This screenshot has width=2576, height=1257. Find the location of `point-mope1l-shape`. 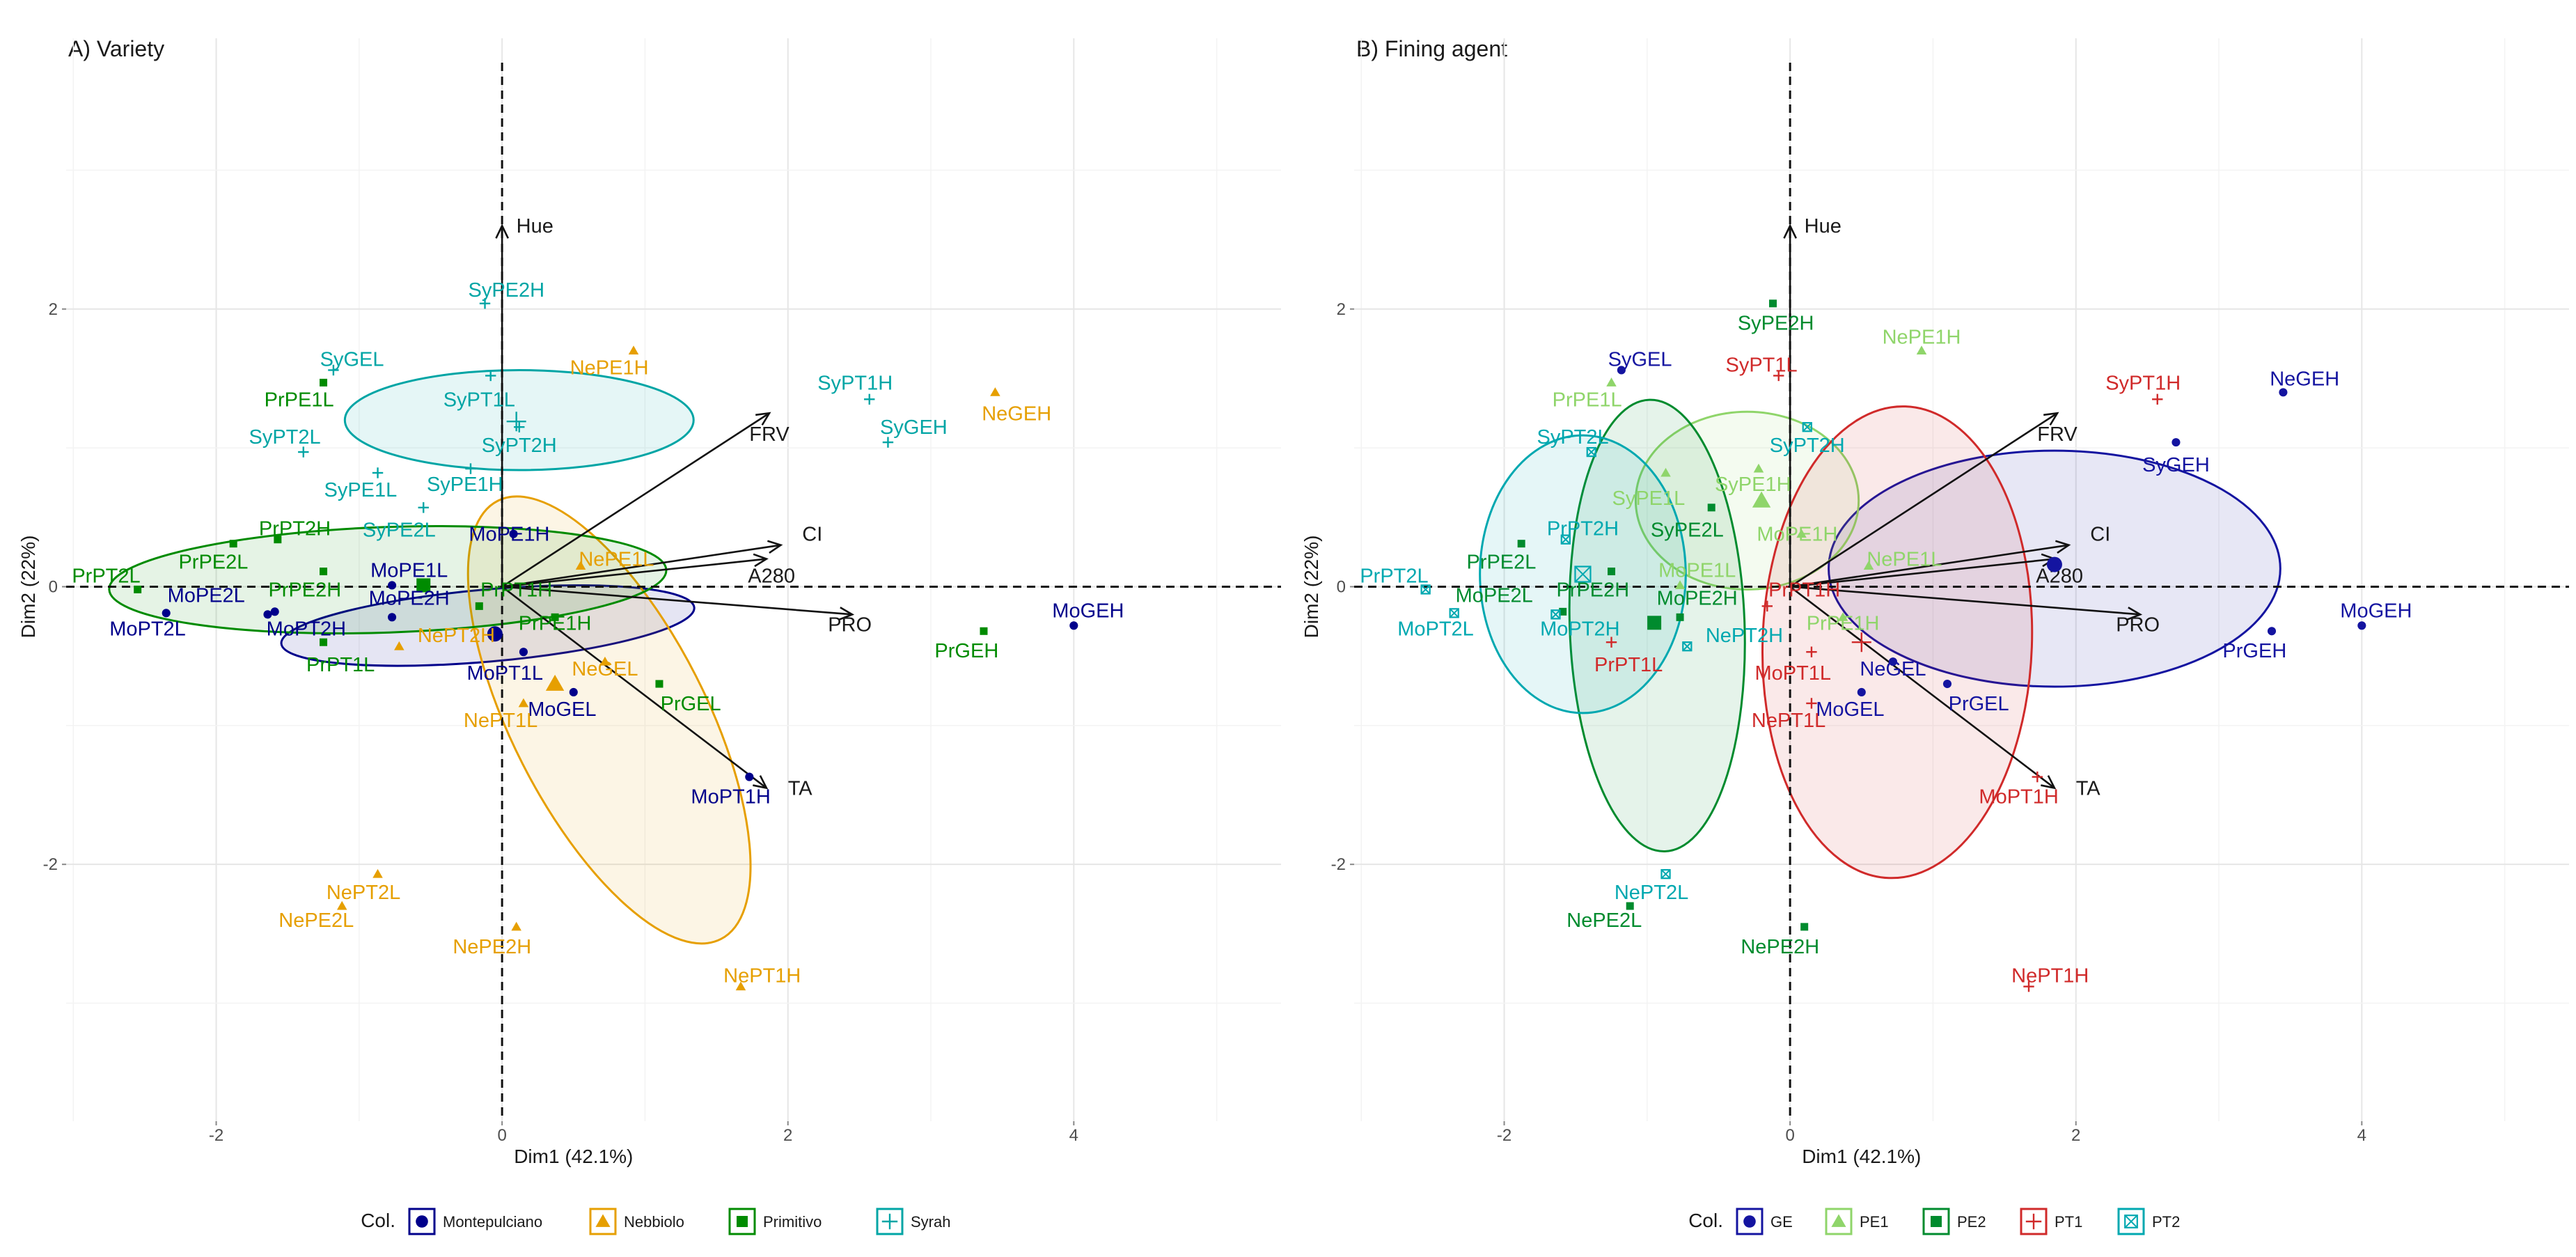

point-mope1l-shape is located at coordinates (392, 585).